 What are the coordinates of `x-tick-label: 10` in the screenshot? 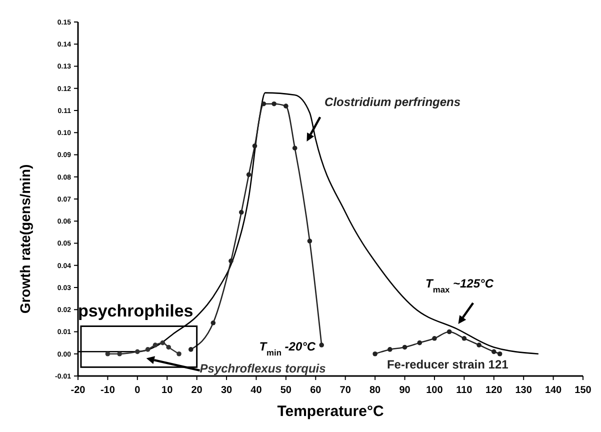 It's located at (168, 390).